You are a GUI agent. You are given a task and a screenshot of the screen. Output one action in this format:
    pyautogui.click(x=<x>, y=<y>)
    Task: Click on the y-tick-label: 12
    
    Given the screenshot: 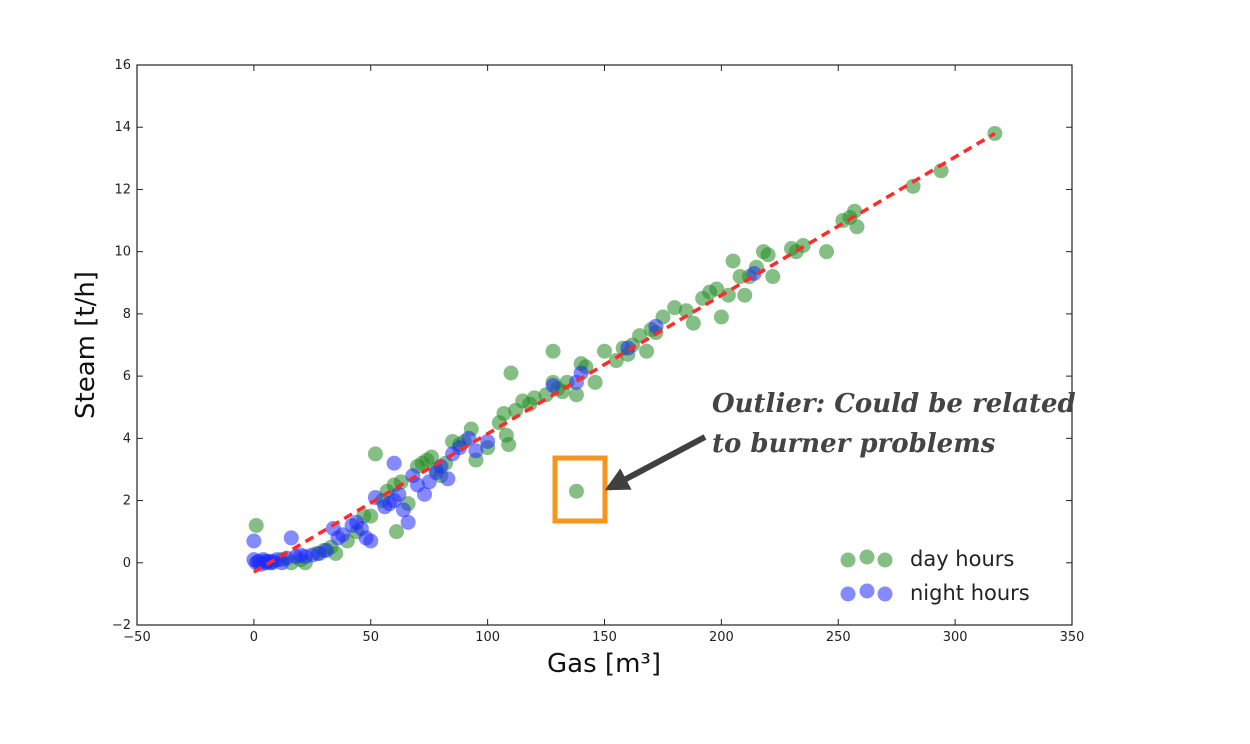 What is the action you would take?
    pyautogui.click(x=122, y=189)
    